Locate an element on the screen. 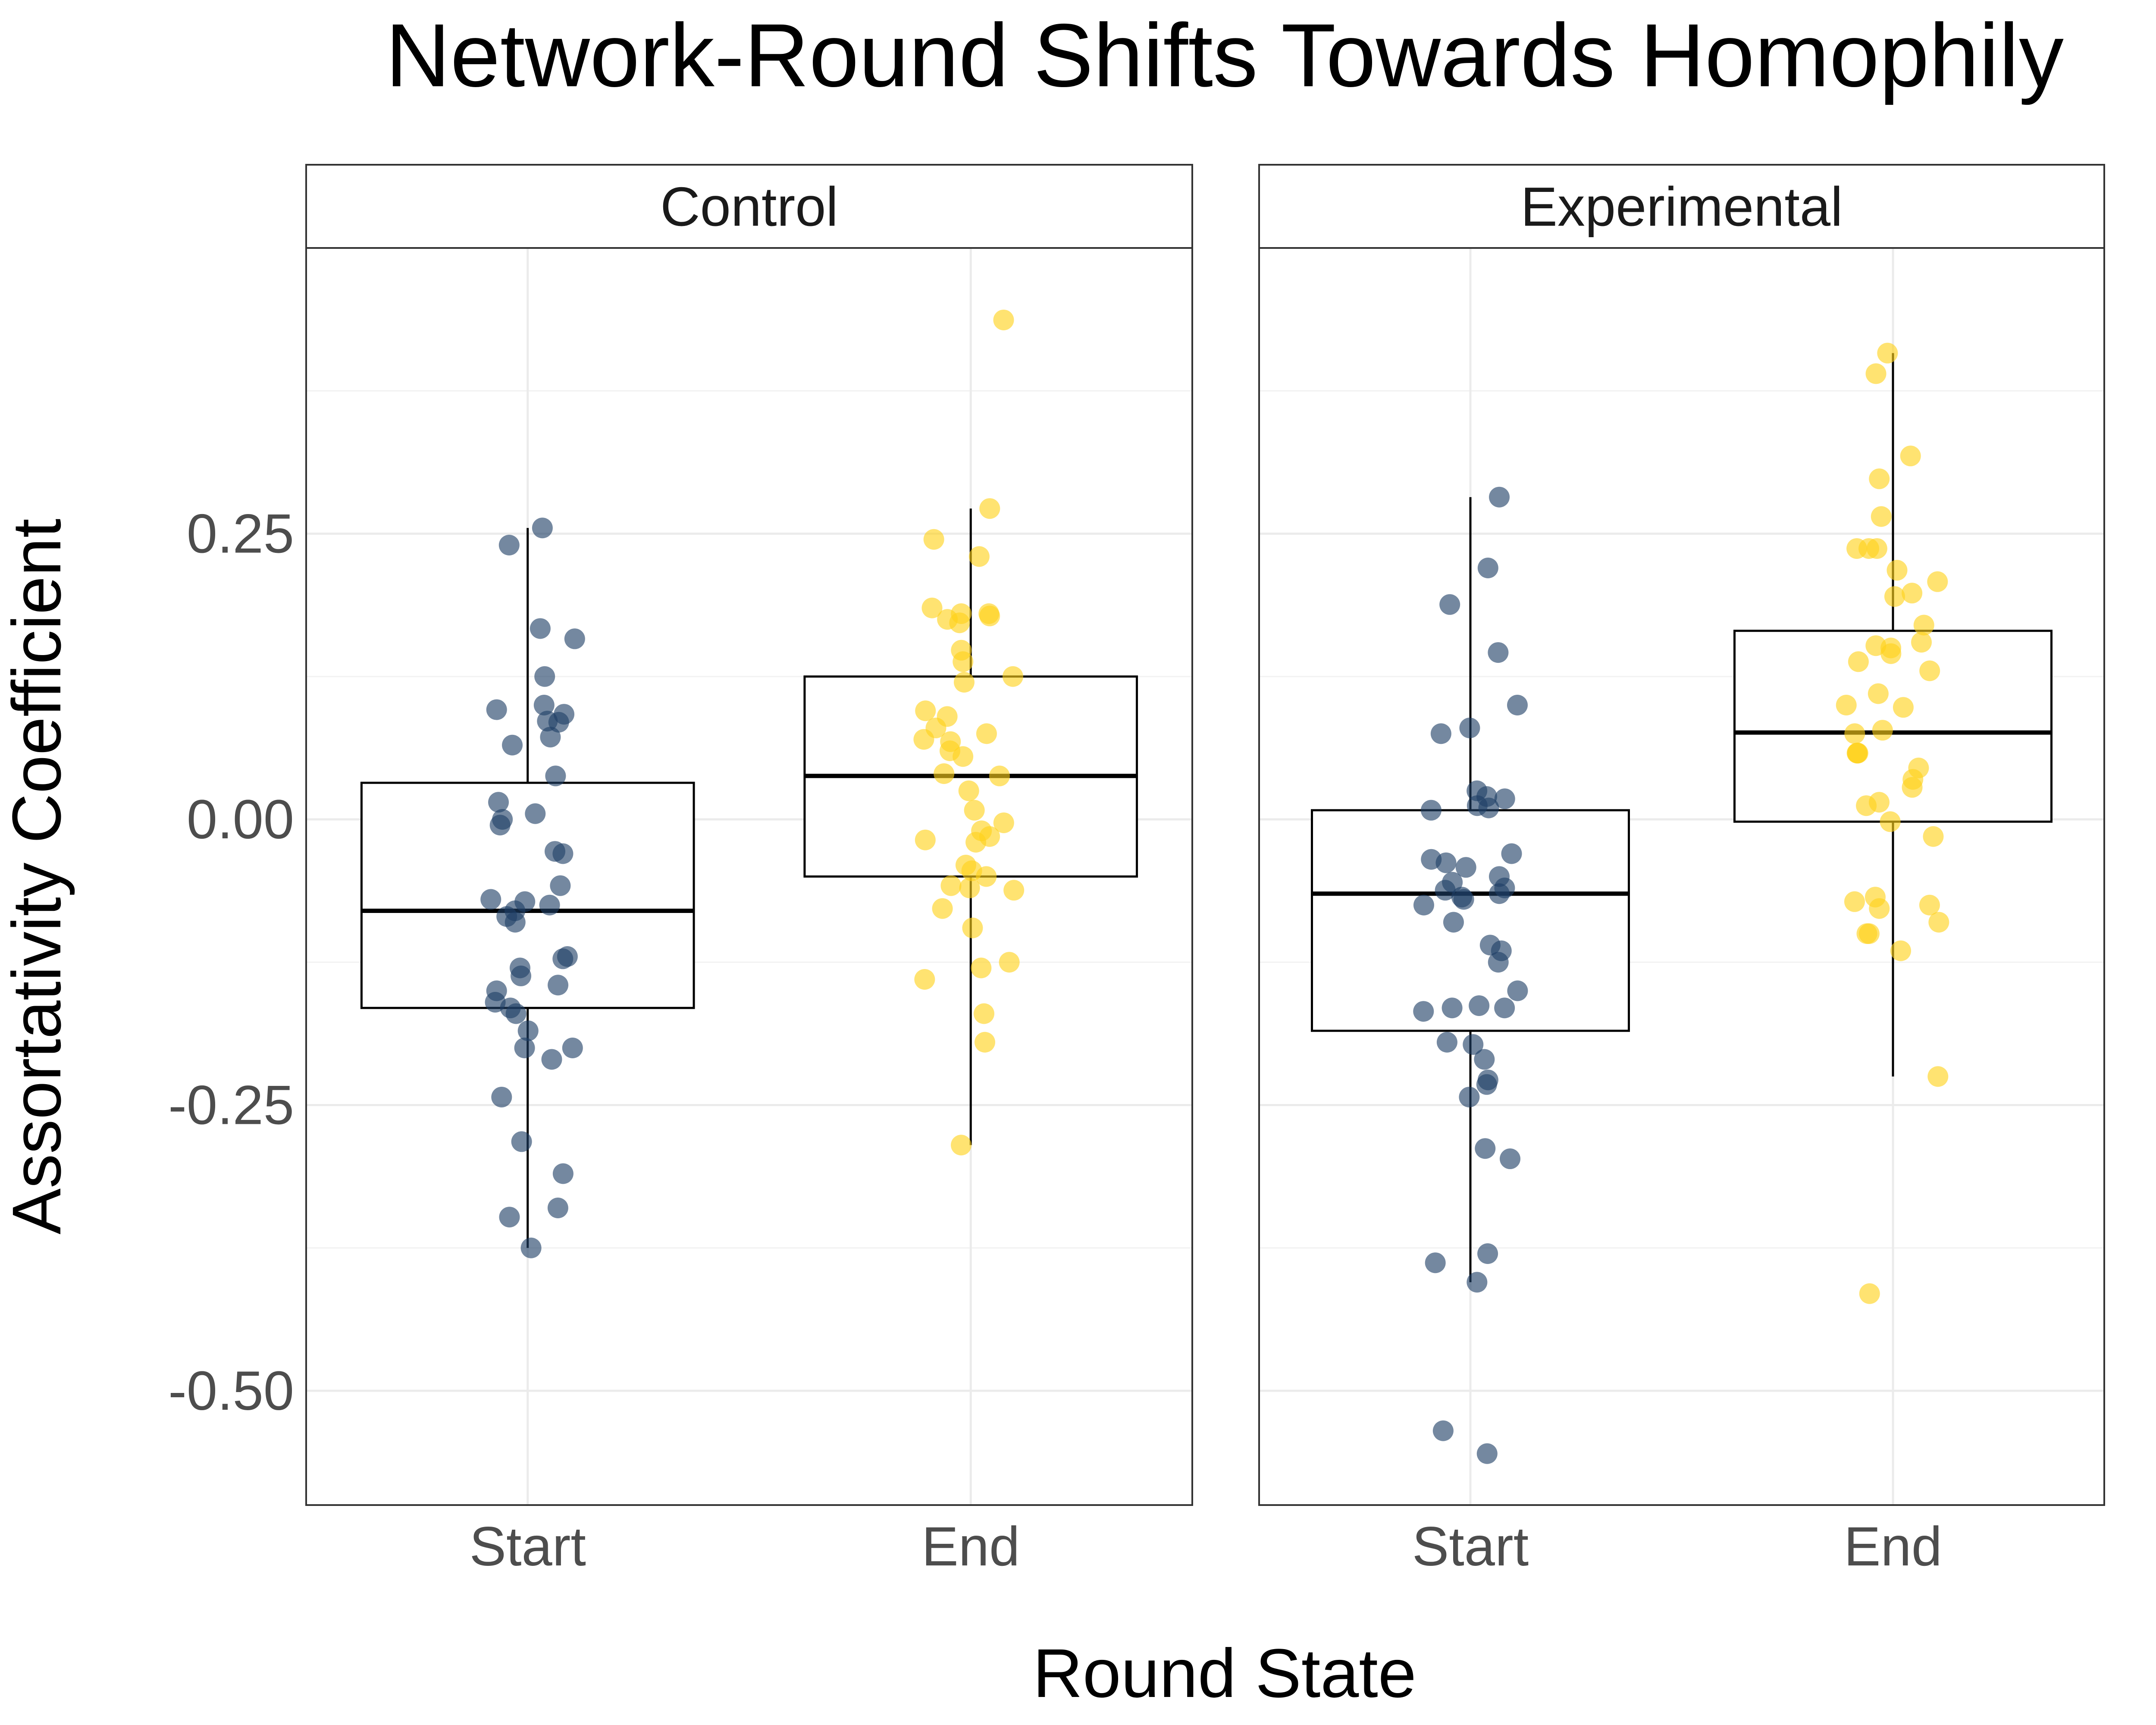 The image size is (2156, 1725). box-iqr is located at coordinates (1470, 921).